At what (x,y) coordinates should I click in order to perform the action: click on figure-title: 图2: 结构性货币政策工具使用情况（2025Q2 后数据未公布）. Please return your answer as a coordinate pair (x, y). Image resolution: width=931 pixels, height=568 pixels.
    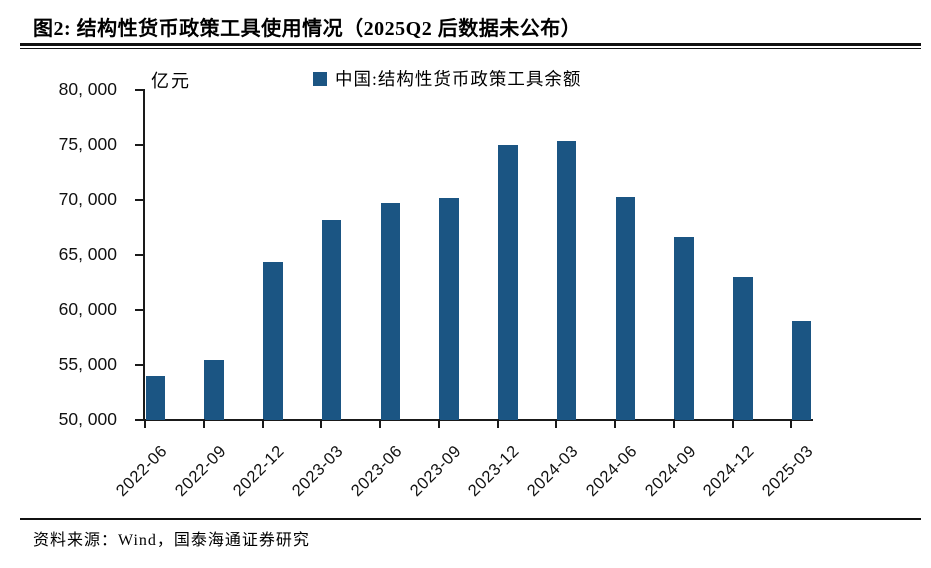
    Looking at the image, I should click on (307, 29).